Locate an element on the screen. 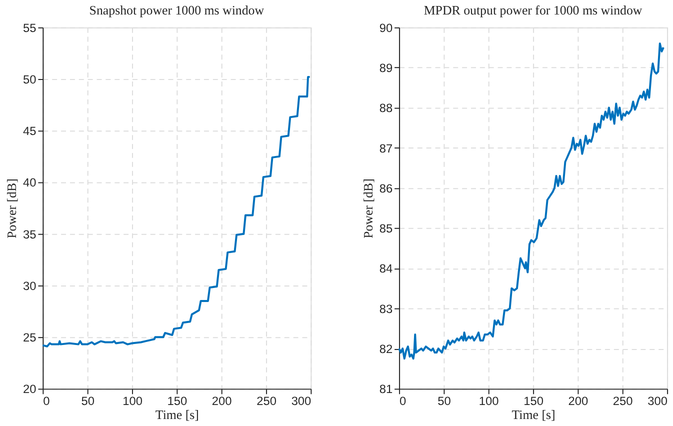 The image size is (673, 426). y-tick-label: 30 is located at coordinates (29, 285).